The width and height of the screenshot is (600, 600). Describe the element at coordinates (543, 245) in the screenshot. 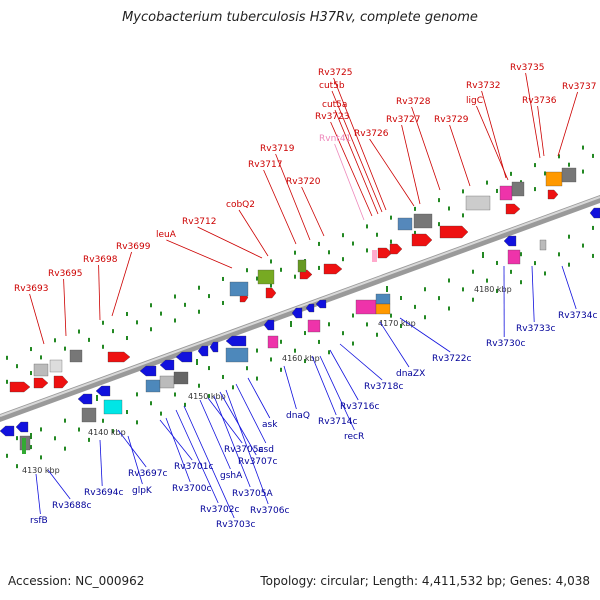

I see `gene-box-lightgray` at that location.